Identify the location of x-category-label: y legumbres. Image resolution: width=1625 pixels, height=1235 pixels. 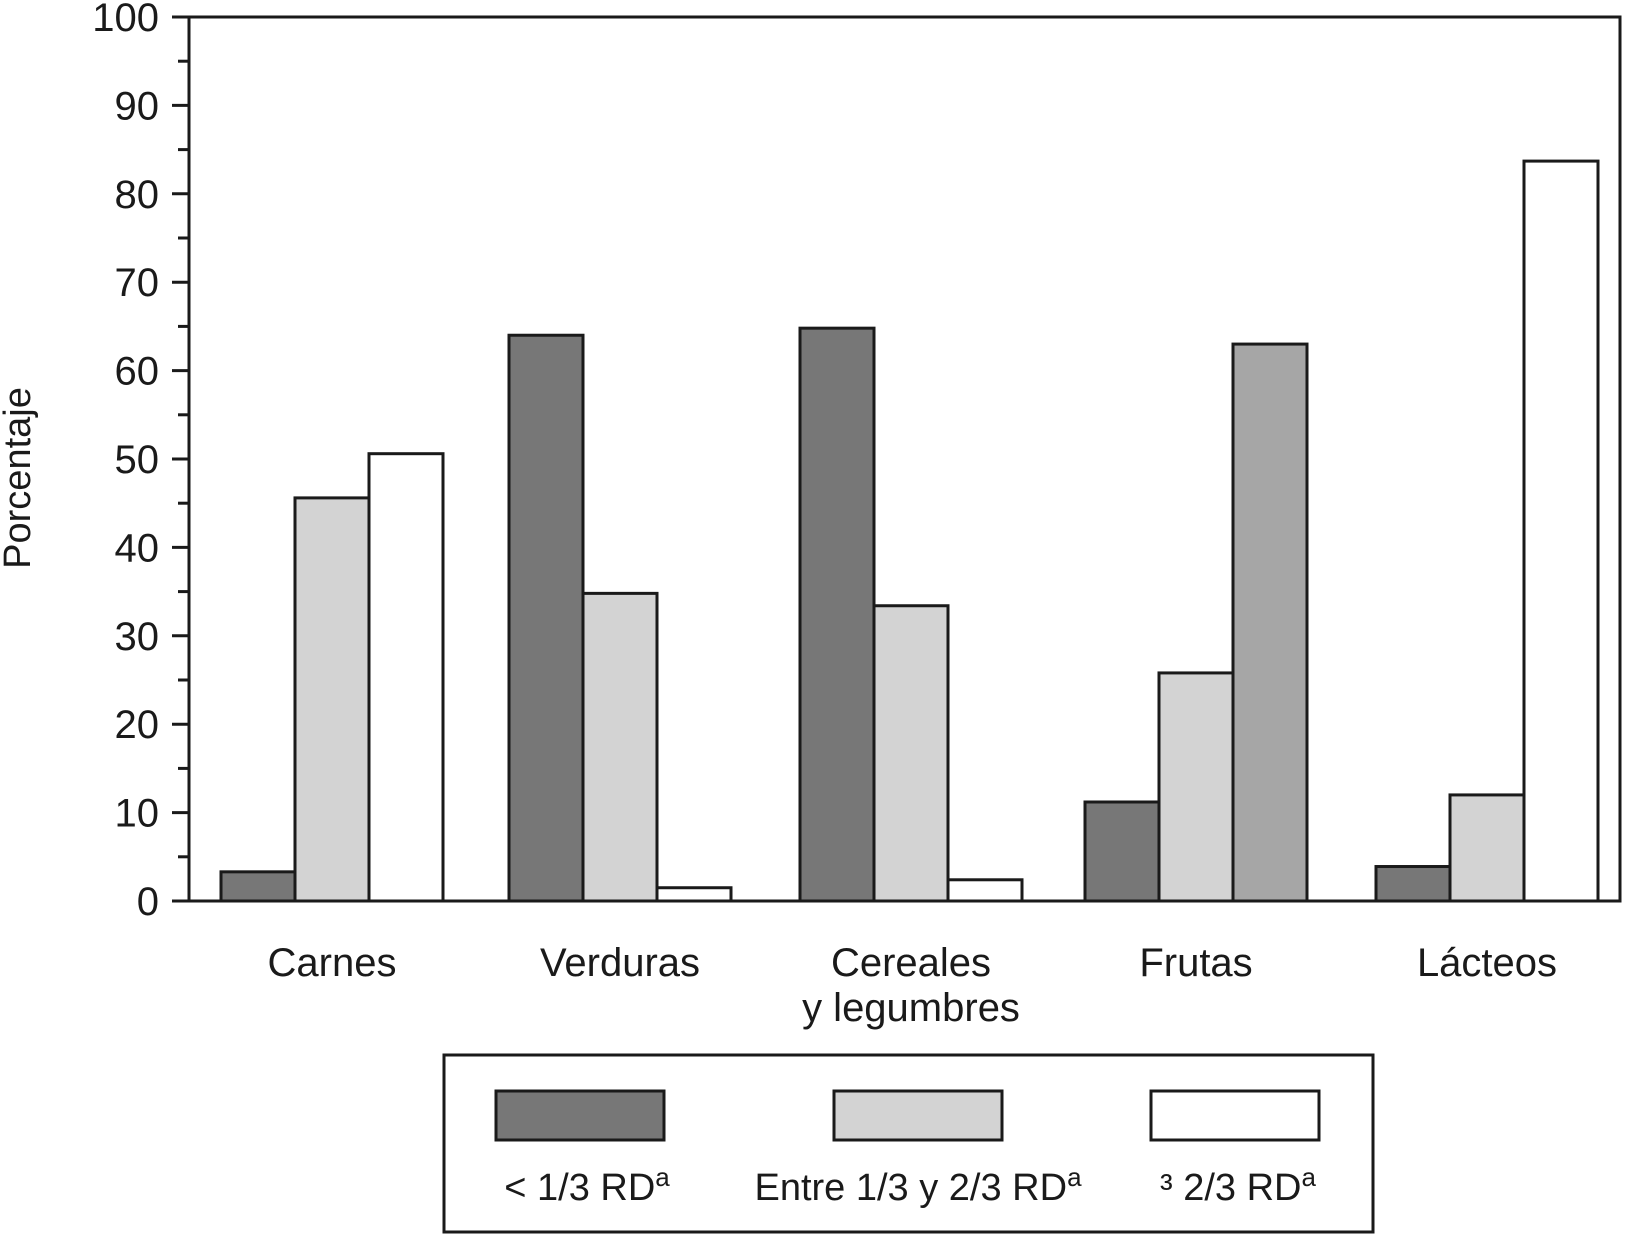
(911, 1008).